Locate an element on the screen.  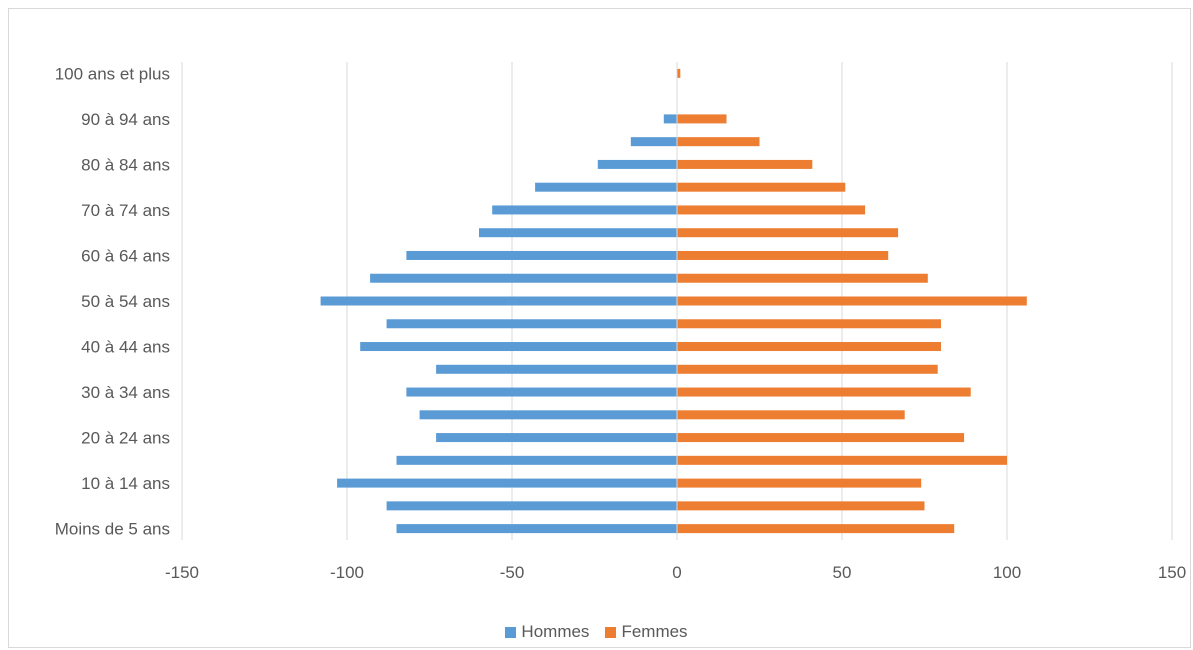
y-tick-label-14: 70 à 74 ans is located at coordinates (125, 210).